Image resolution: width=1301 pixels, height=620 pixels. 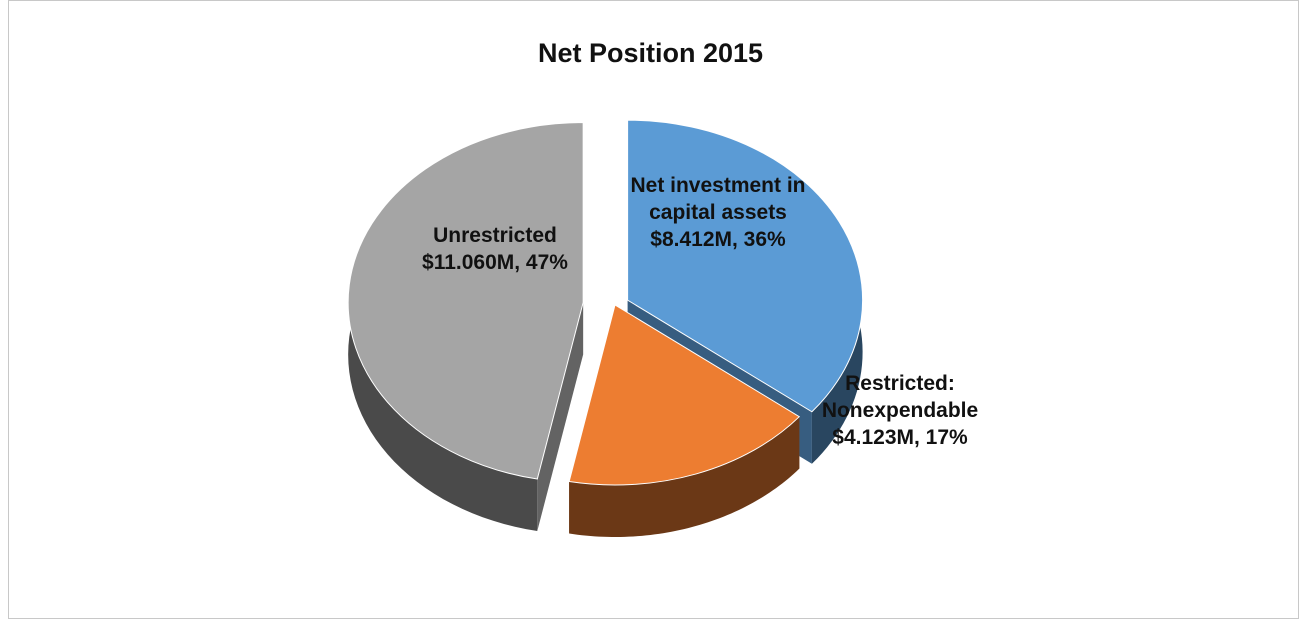 I want to click on data-label: Restricted: Nonexpendable $4.123M, 17%, so click(x=900, y=410).